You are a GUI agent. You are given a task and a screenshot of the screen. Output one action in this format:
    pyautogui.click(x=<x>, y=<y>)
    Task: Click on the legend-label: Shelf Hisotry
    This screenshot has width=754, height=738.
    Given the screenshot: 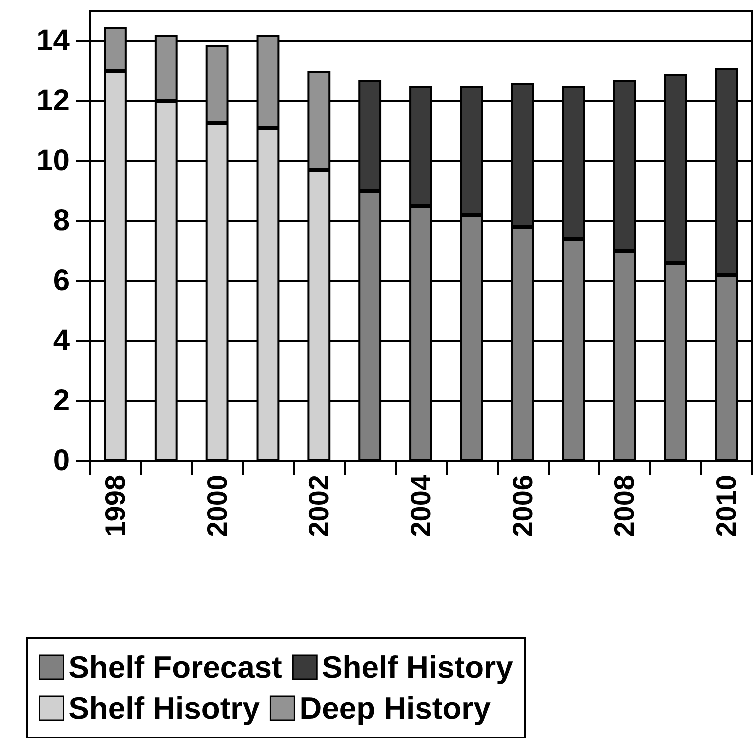 What is the action you would take?
    pyautogui.click(x=164, y=708)
    